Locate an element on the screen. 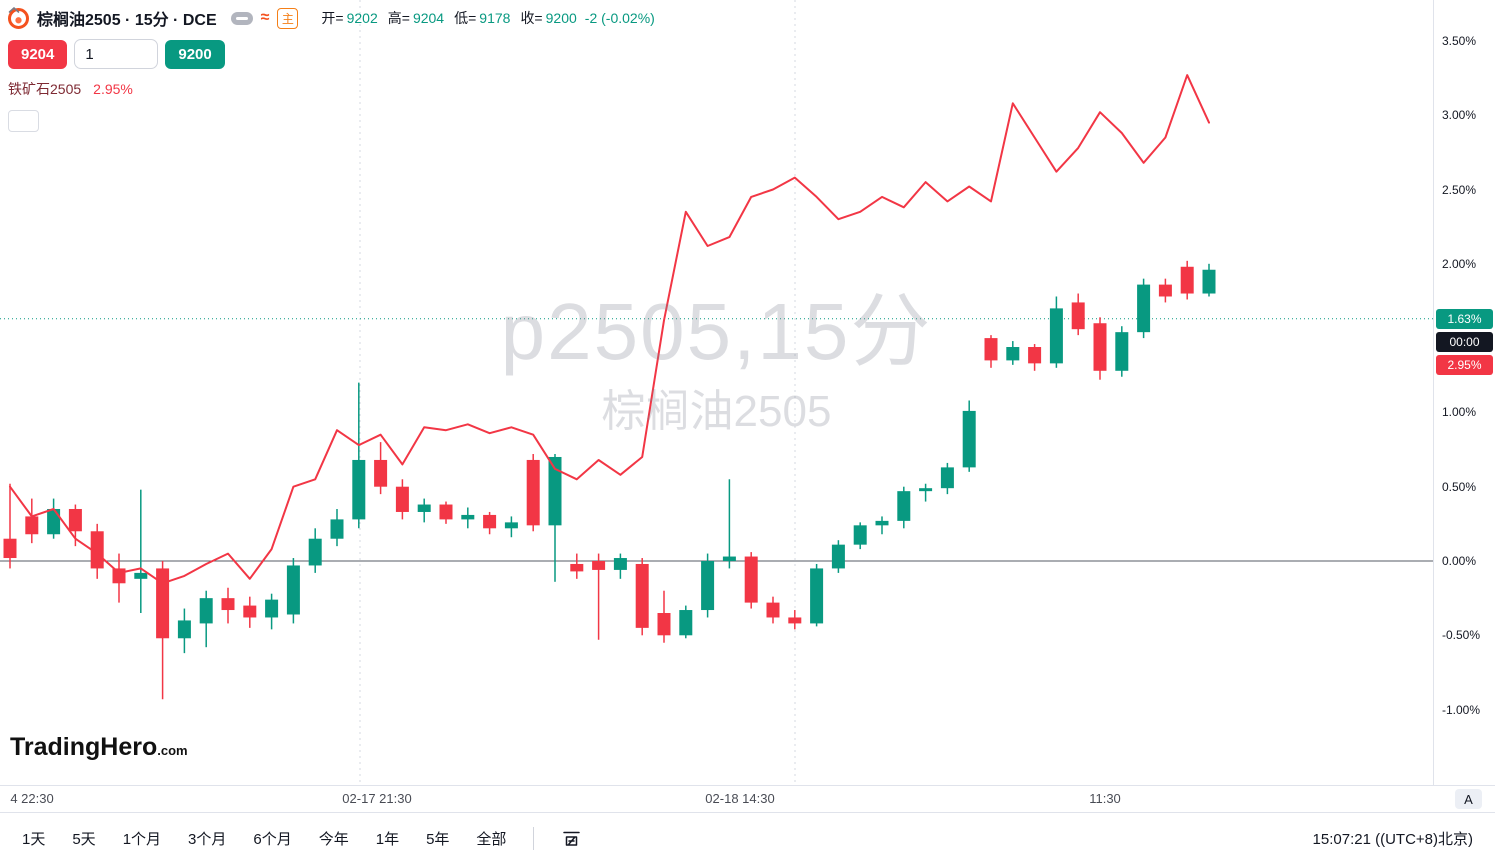  price-axis-label: -1.00% is located at coordinates (1461, 709).